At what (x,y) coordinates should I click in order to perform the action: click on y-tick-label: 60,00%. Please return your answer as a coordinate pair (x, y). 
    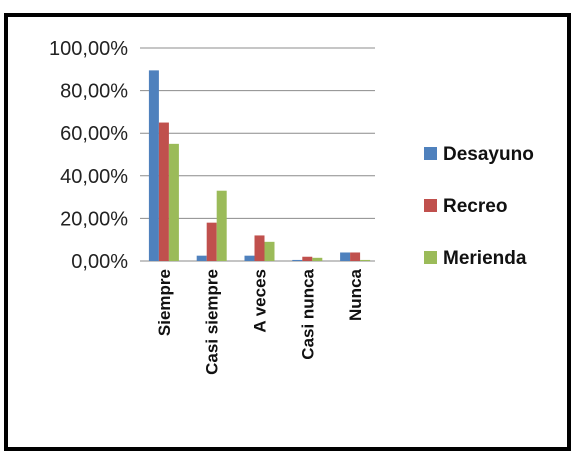
    Looking at the image, I should click on (94, 134).